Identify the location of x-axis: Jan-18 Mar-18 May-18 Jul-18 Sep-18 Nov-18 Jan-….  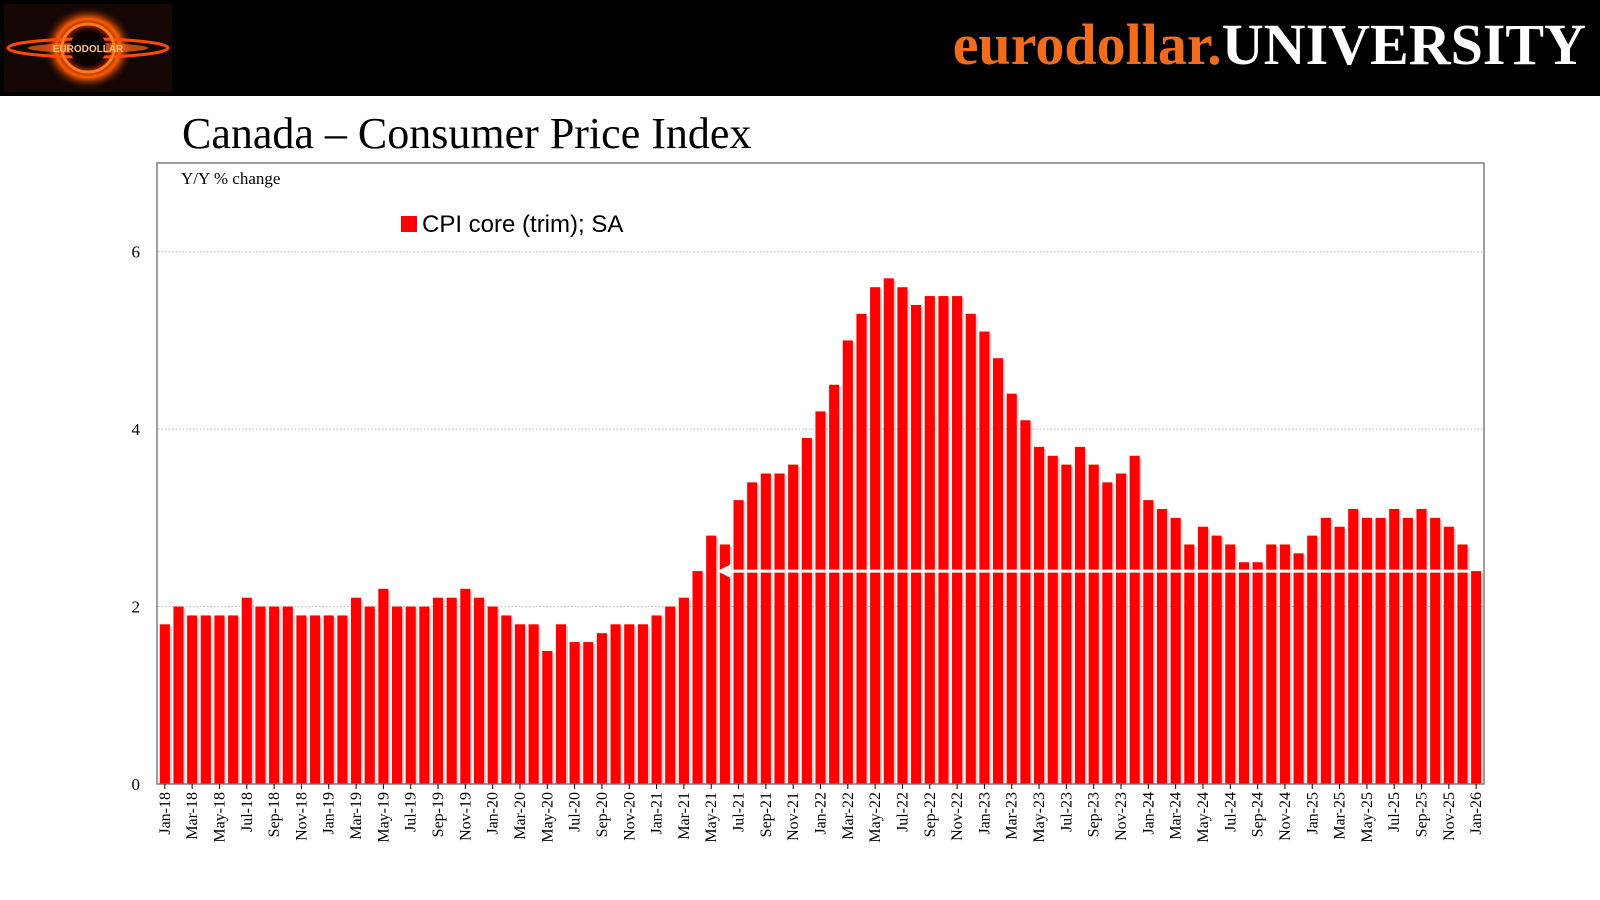
(821, 813).